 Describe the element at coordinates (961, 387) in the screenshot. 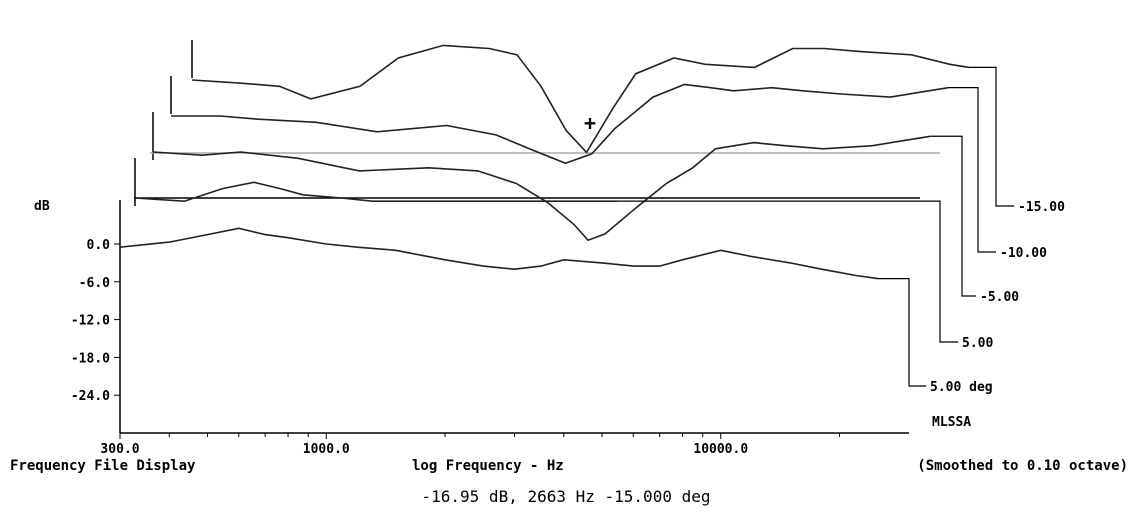

I see `series-label: 5.00 deg` at that location.